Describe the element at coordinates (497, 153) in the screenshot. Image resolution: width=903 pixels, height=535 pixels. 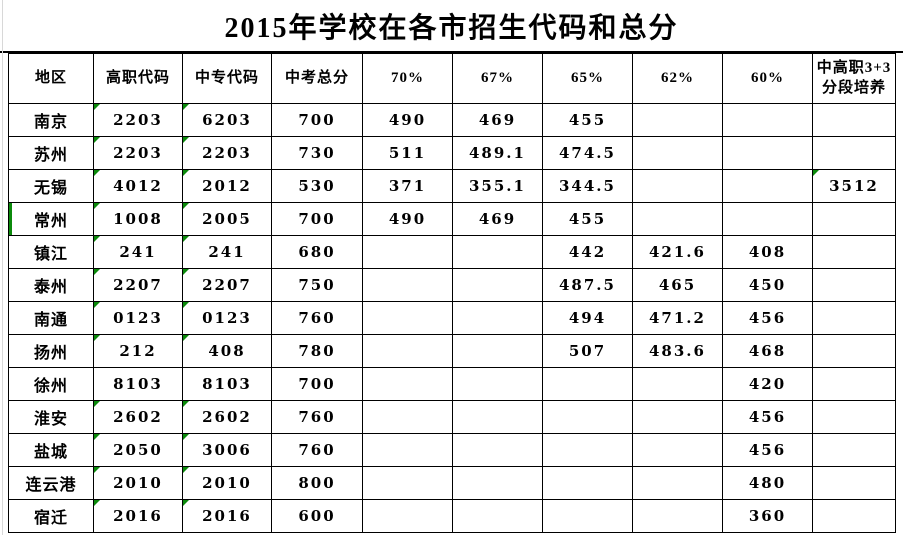
I see `value-cell: 489.1` at that location.